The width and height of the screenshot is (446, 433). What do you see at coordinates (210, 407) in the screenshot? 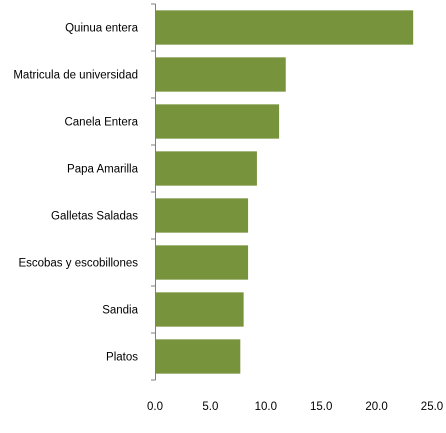
I see `x-tick-label-1: 5.0` at bounding box center [210, 407].